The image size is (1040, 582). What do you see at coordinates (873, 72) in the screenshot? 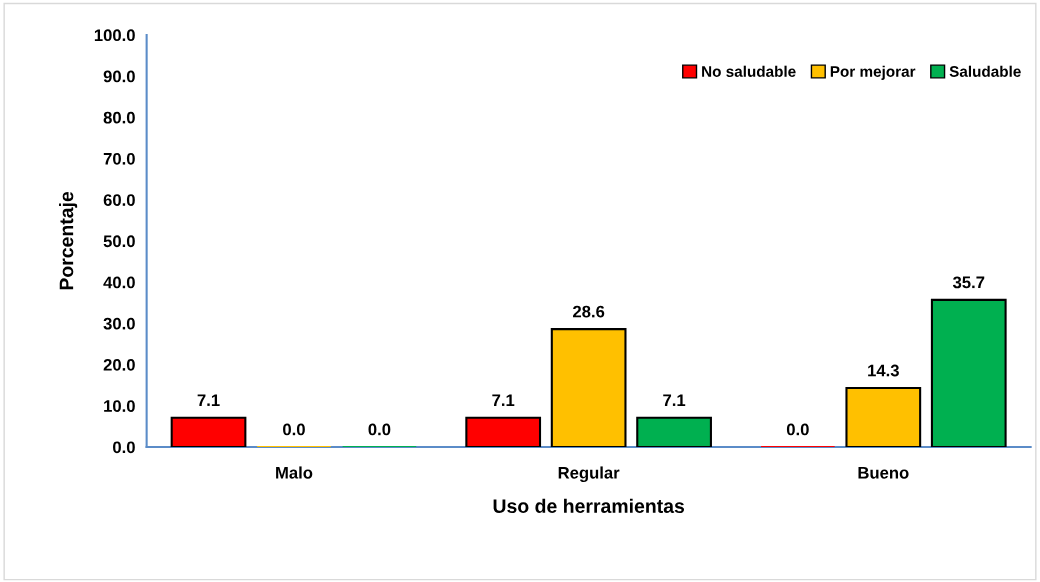
I see `legend-label: Por mejorar` at bounding box center [873, 72].